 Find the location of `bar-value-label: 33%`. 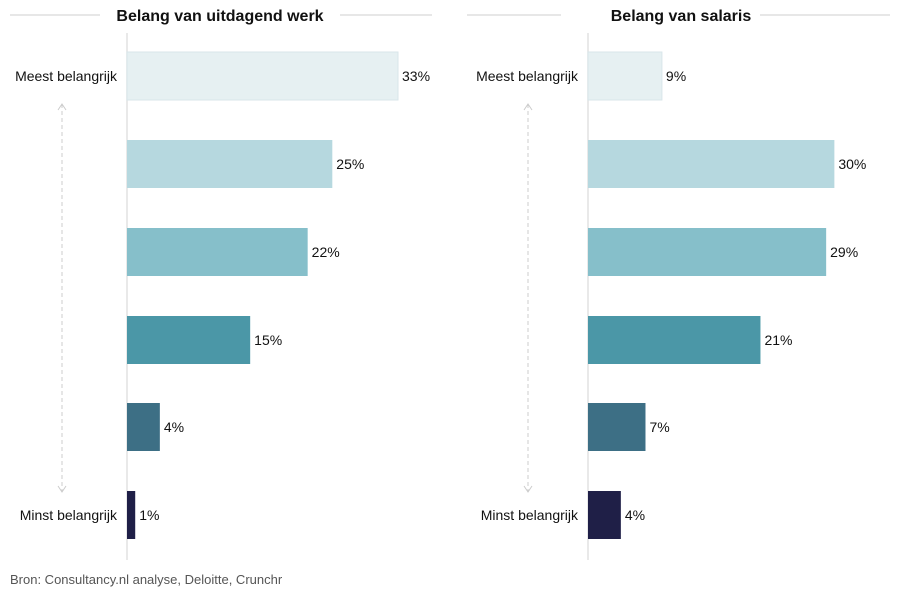

bar-value-label: 33% is located at coordinates (416, 76).